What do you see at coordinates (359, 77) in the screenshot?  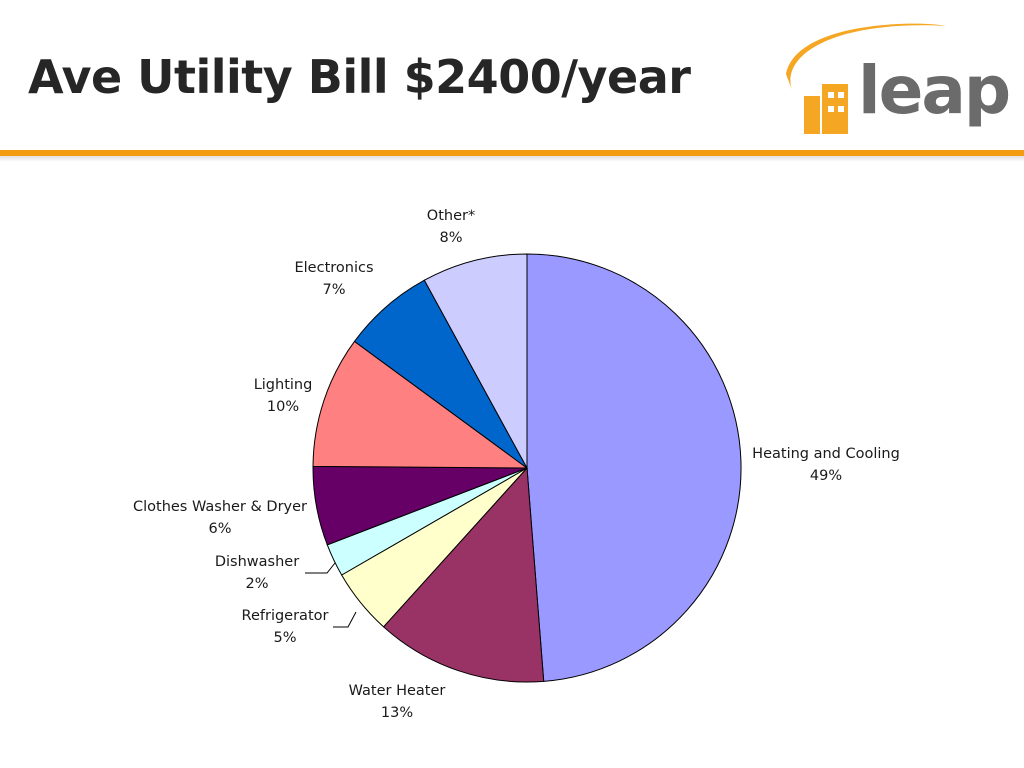 I see `slide-title: Ave Utility Bill $2400/year` at bounding box center [359, 77].